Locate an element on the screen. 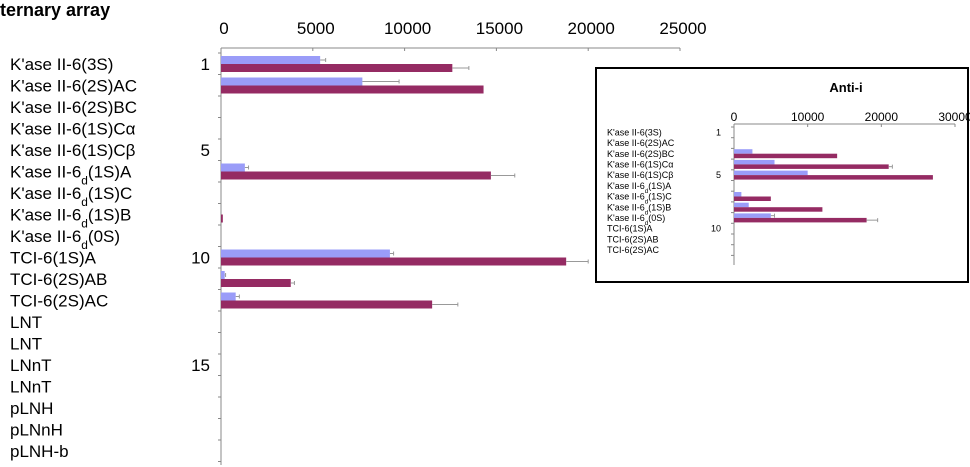 The image size is (970, 467). row-index-label: 1 is located at coordinates (205, 64).